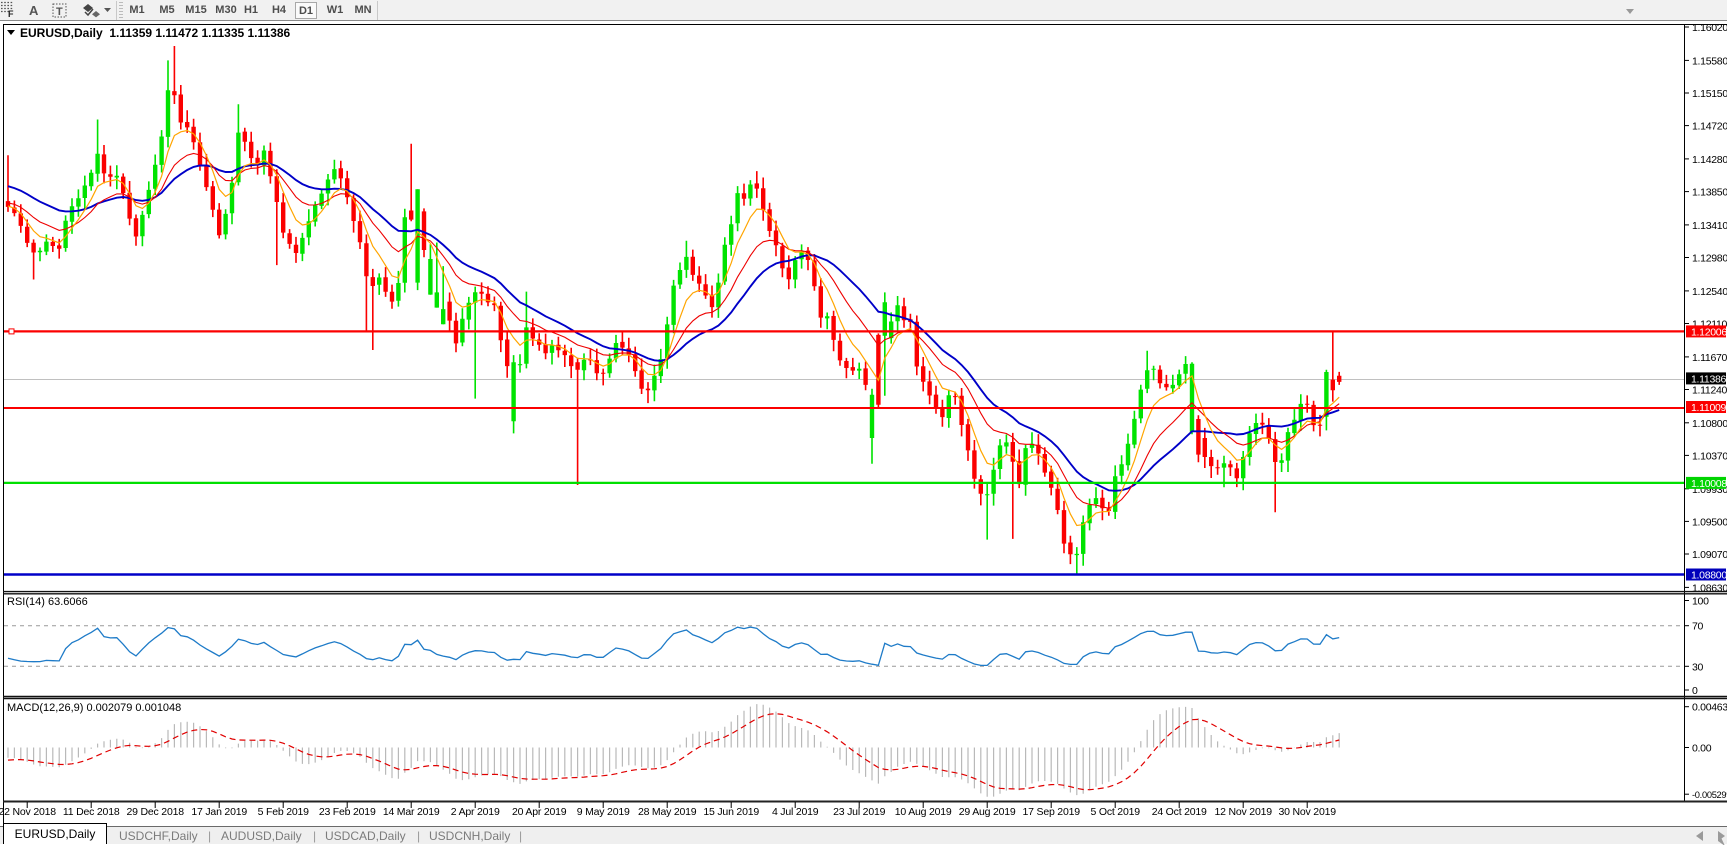  What do you see at coordinates (1709, 522) in the screenshot?
I see `svg-text: 1.09500` at bounding box center [1709, 522].